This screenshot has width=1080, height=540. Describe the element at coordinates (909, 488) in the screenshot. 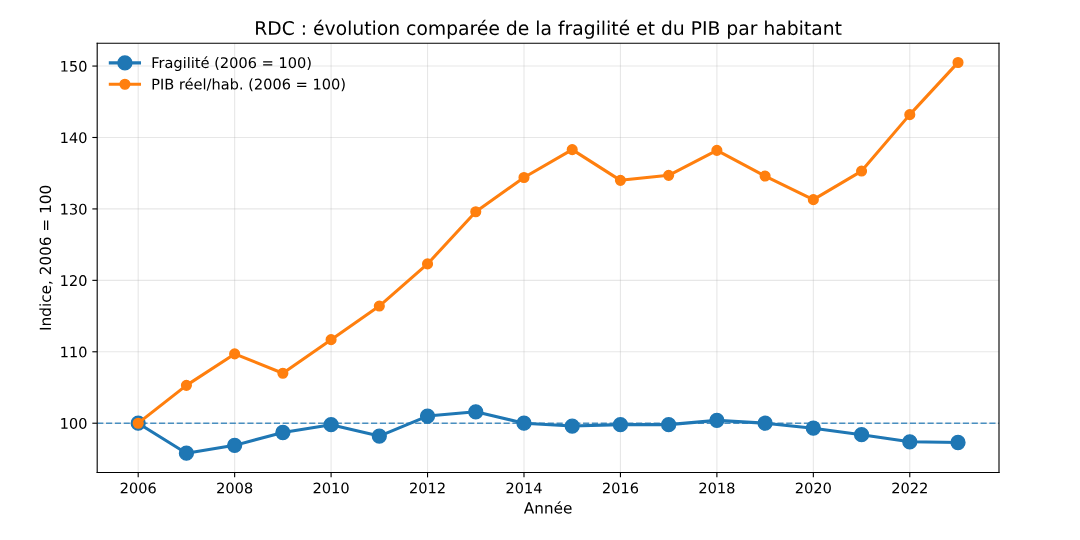

I see `x-tick-label: 2022` at that location.